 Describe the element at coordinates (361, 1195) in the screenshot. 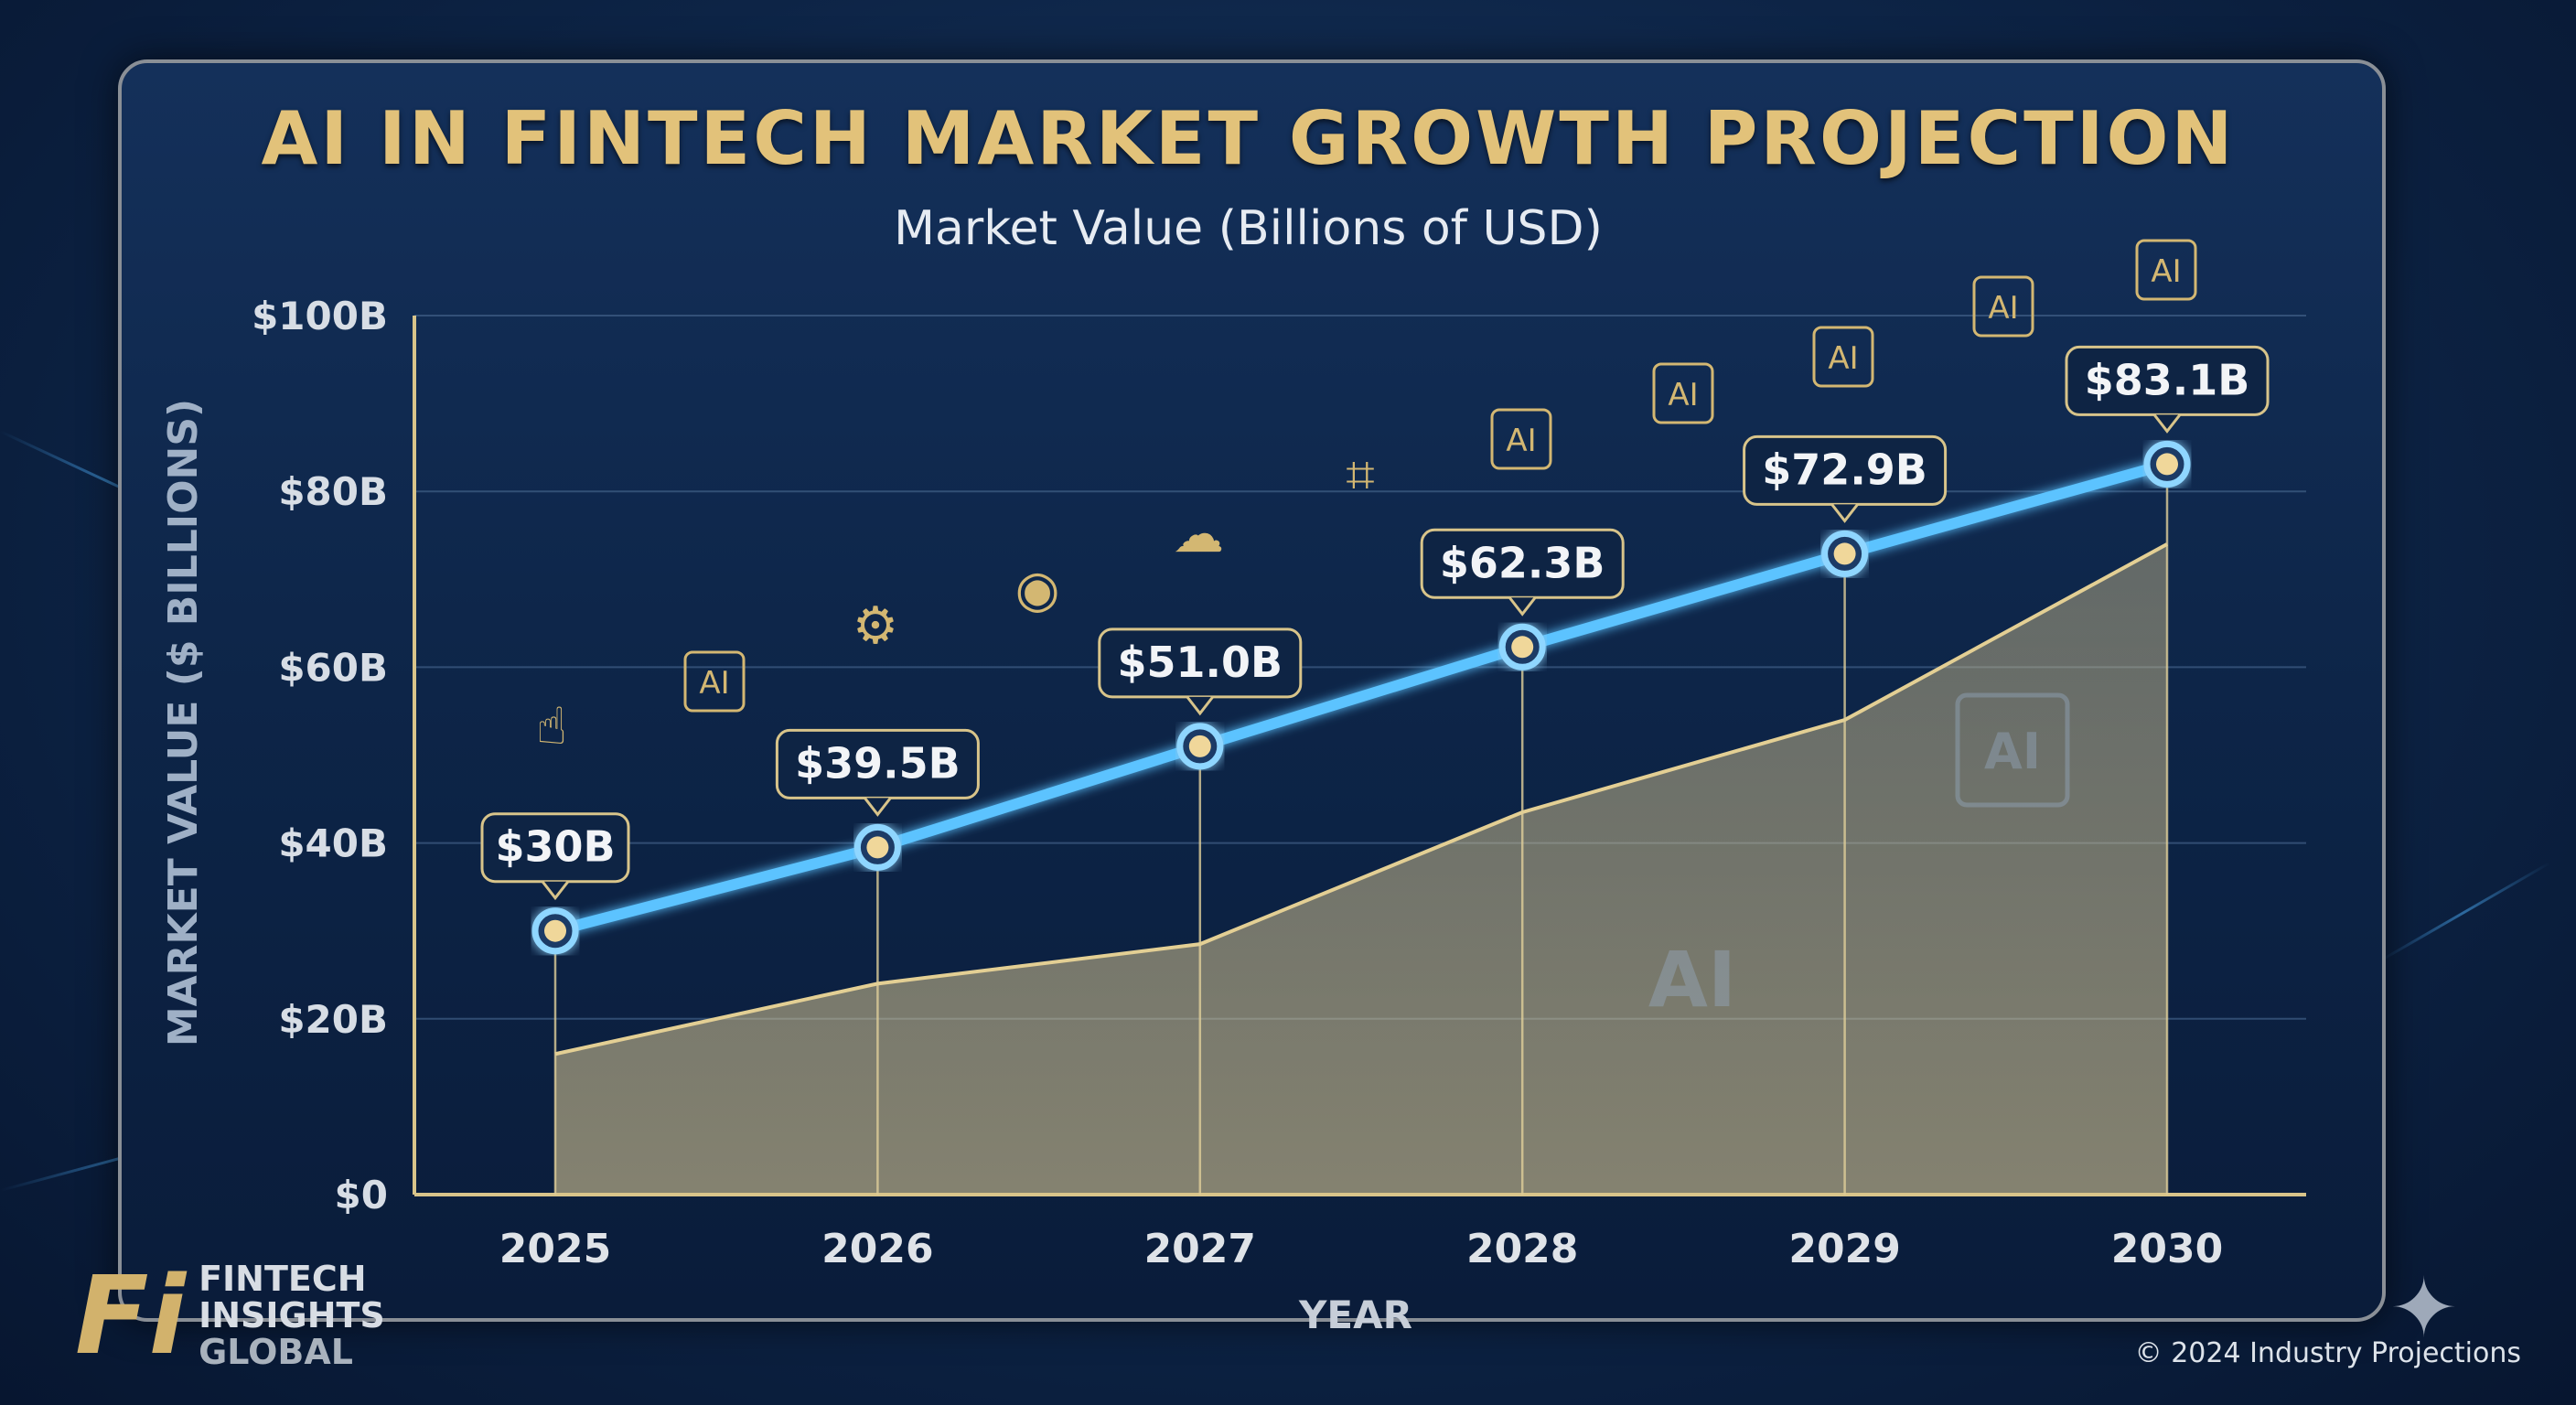

I see `y-tick-label: $0` at that location.